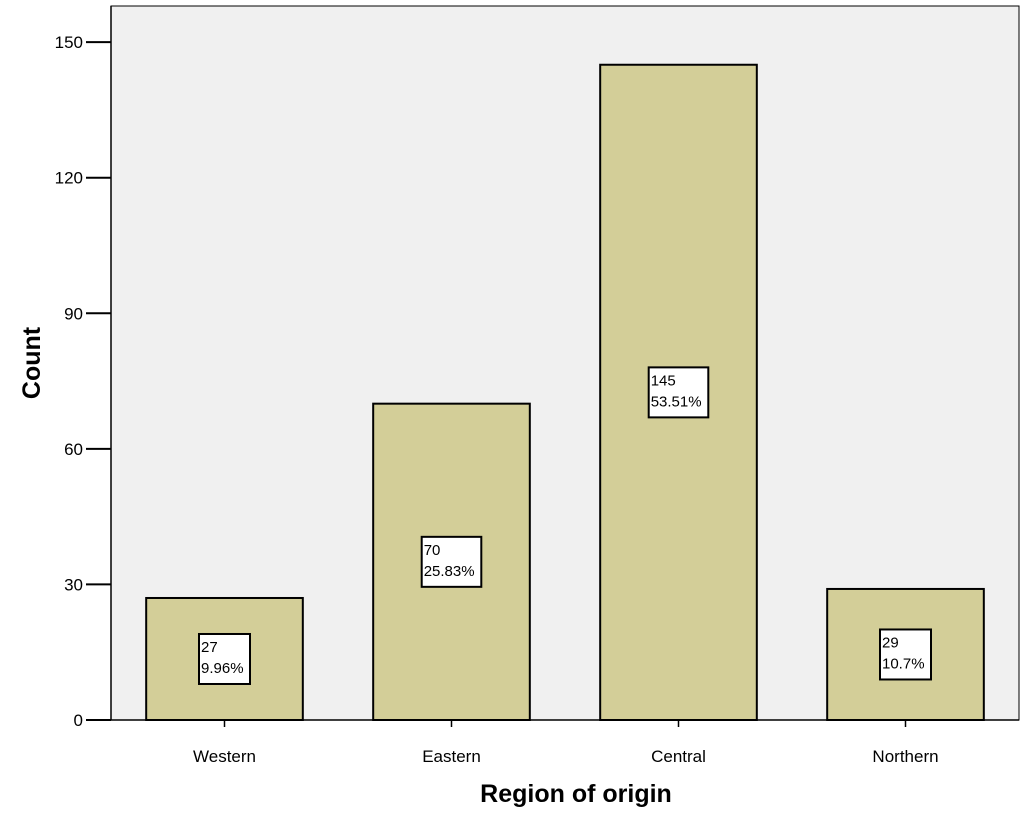 This screenshot has height=813, width=1022. Describe the element at coordinates (209, 647) in the screenshot. I see `data-label-count: 27` at that location.